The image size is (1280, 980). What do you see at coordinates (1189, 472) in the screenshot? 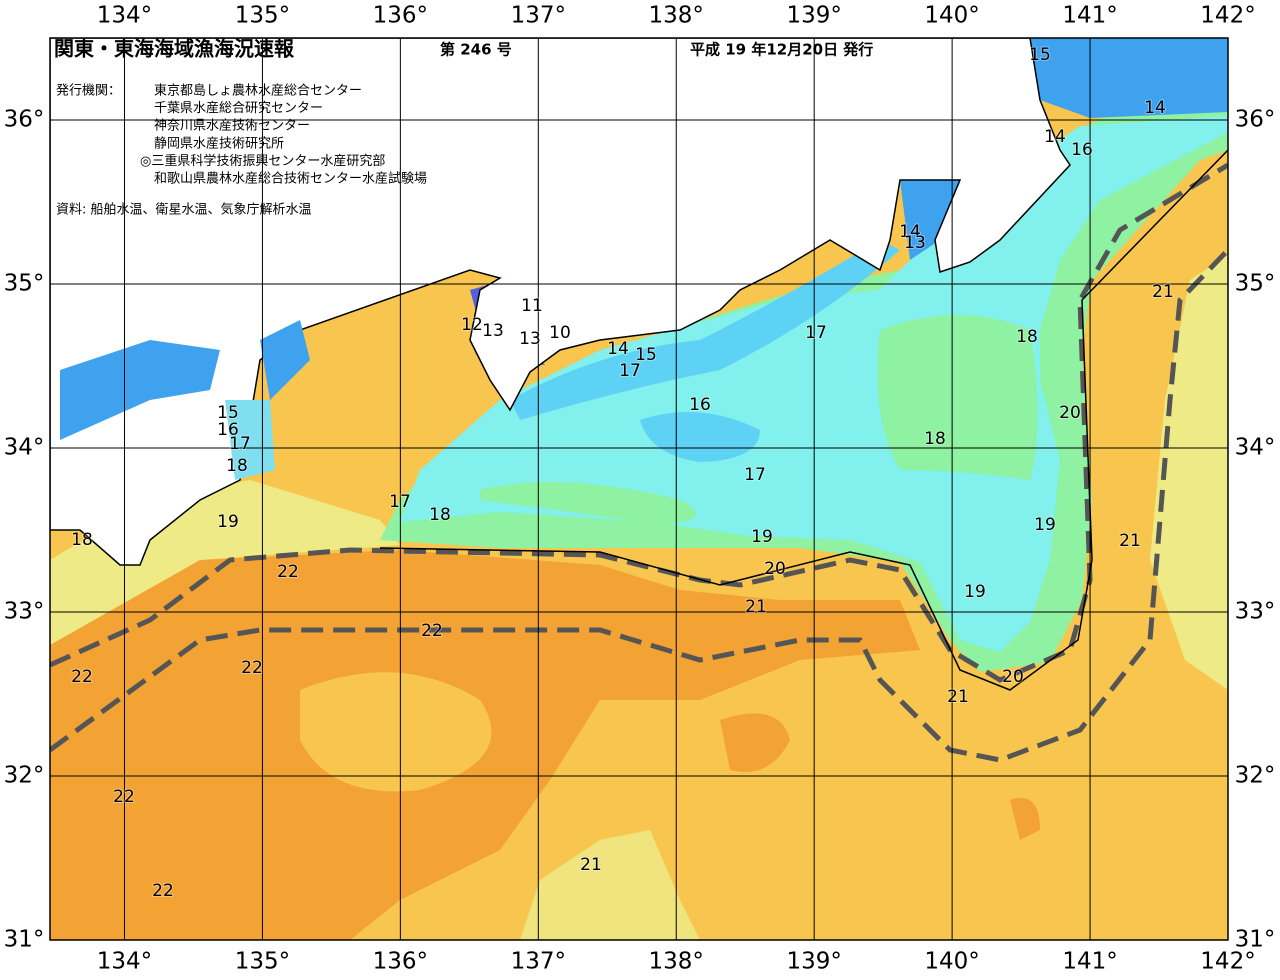
I see `sea-coastal-east` at bounding box center [1189, 472].